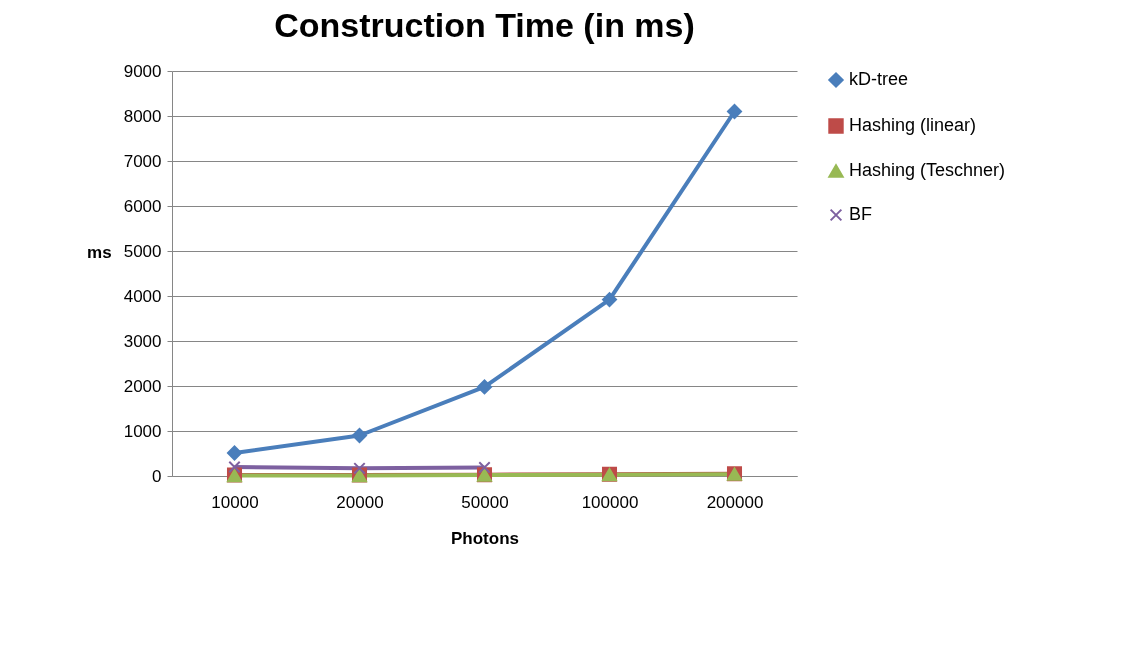 This screenshot has height=657, width=1121. I want to click on x-tick-label: 200000, so click(735, 502).